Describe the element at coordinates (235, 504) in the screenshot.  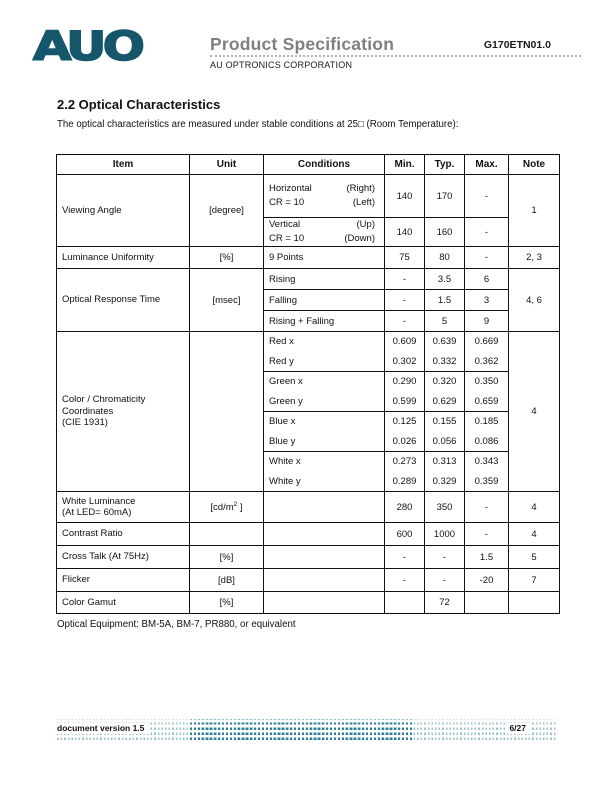
I see `unit-sup: 2` at that location.